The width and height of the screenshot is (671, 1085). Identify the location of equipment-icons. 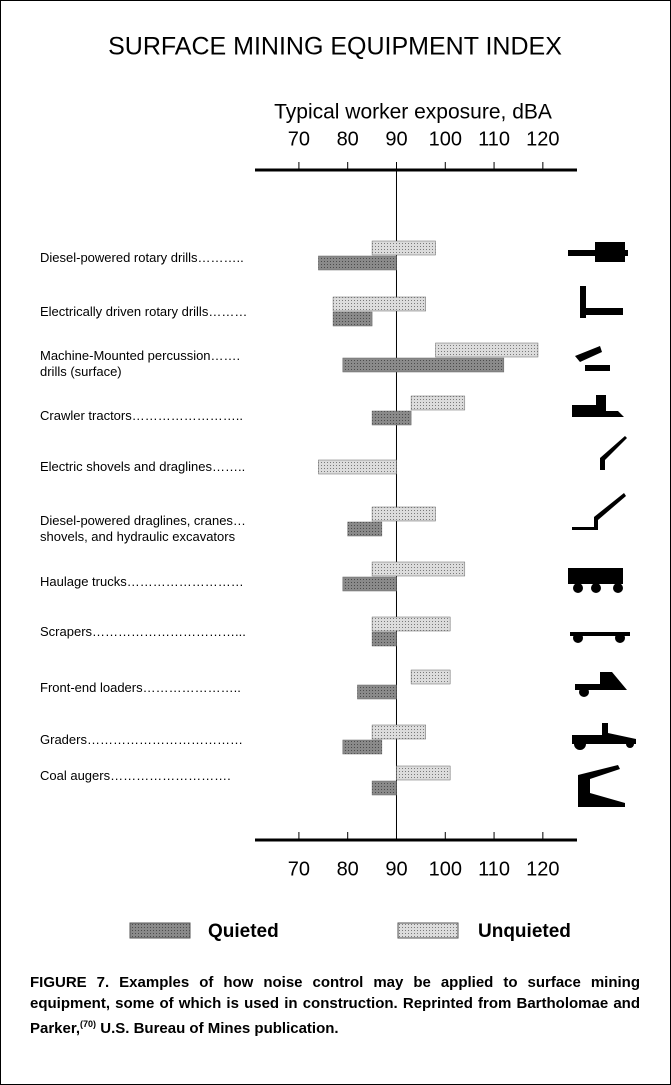
(602, 524).